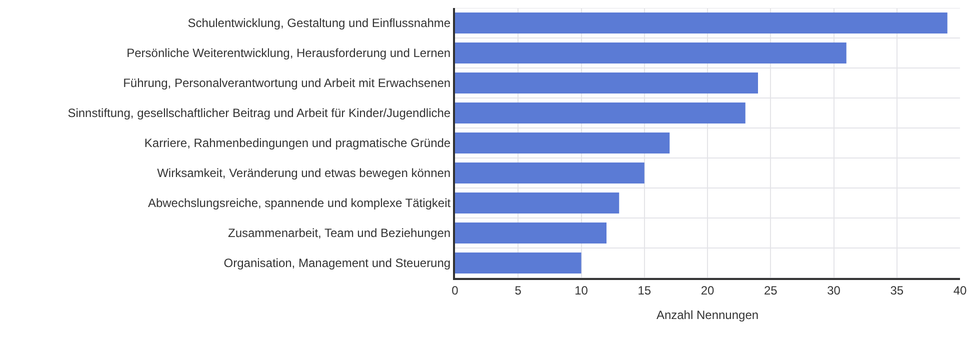 The width and height of the screenshot is (975, 338). I want to click on y-tick-label: Karriere, Rahmenbedingungen und pragmatische Gründe, so click(297, 143).